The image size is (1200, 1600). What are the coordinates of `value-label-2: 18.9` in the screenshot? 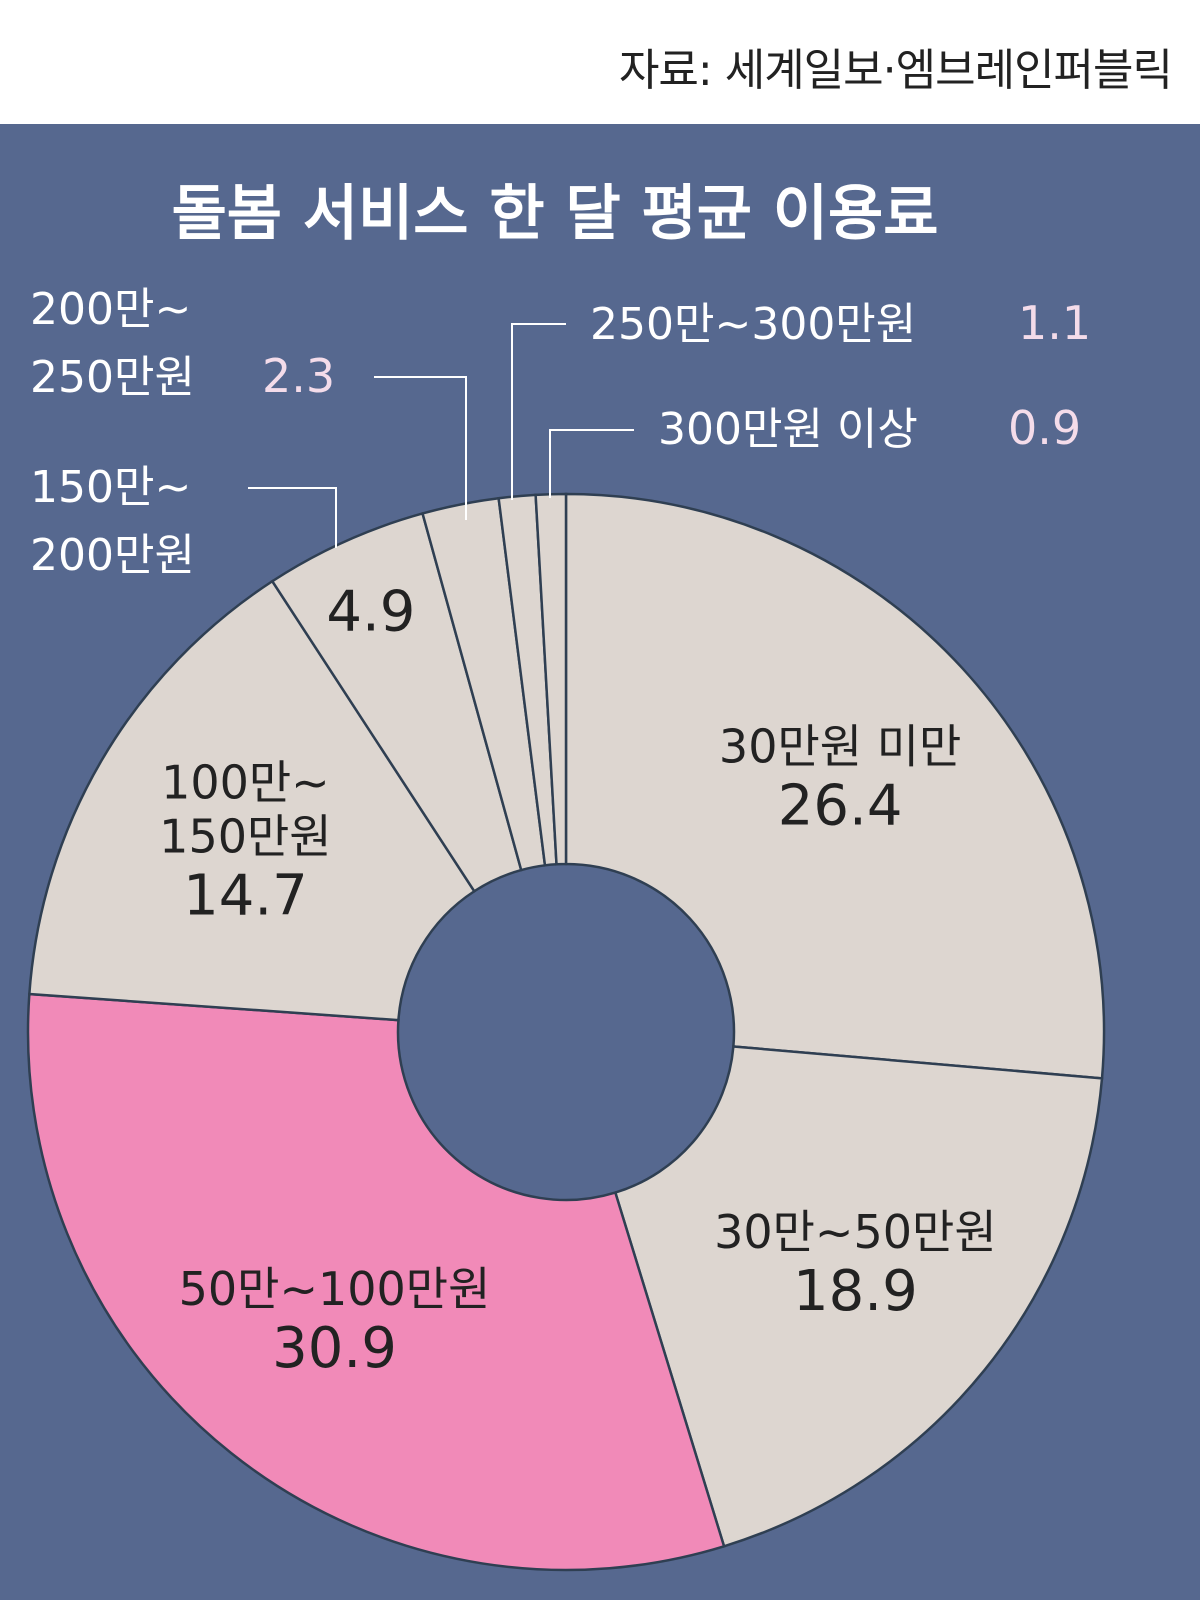 It's located at (855, 1291).